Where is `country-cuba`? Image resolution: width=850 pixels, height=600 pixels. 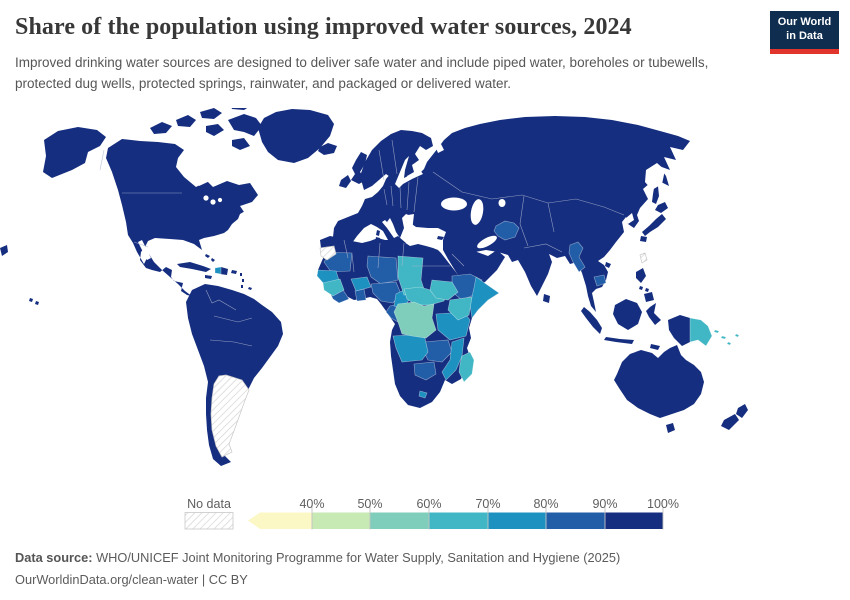
country-cuba is located at coordinates (194, 267).